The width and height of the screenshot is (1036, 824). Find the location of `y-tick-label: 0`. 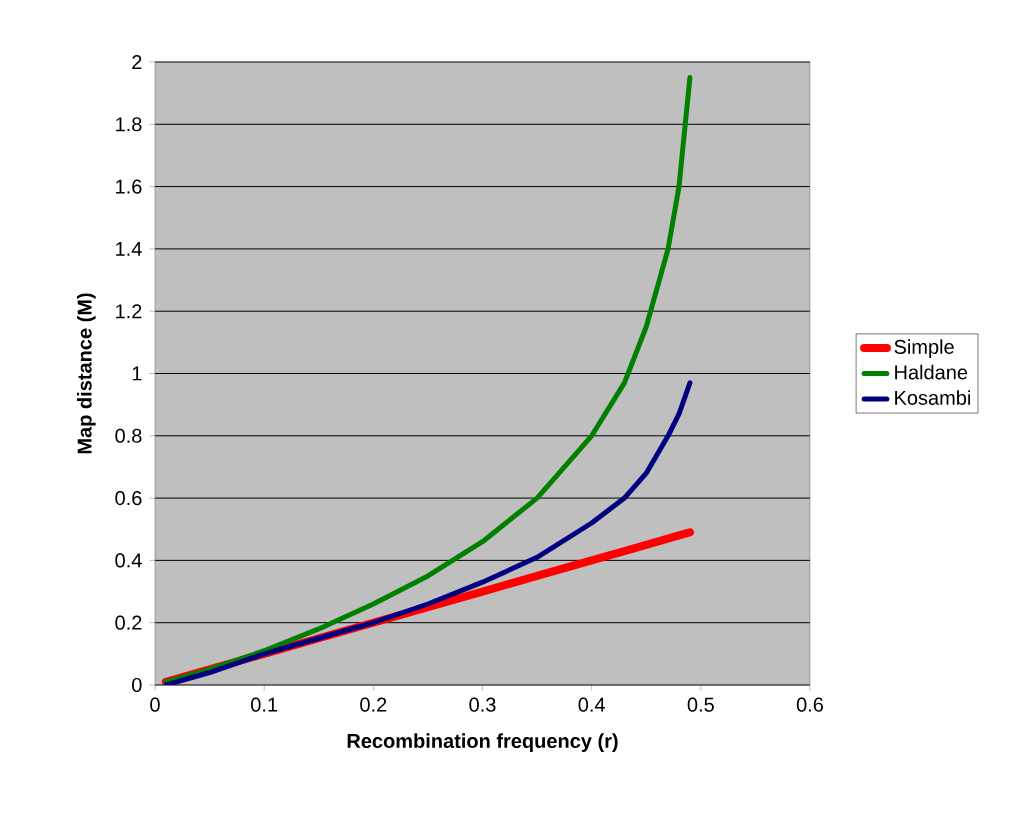

y-tick-label: 0 is located at coordinates (137, 685).